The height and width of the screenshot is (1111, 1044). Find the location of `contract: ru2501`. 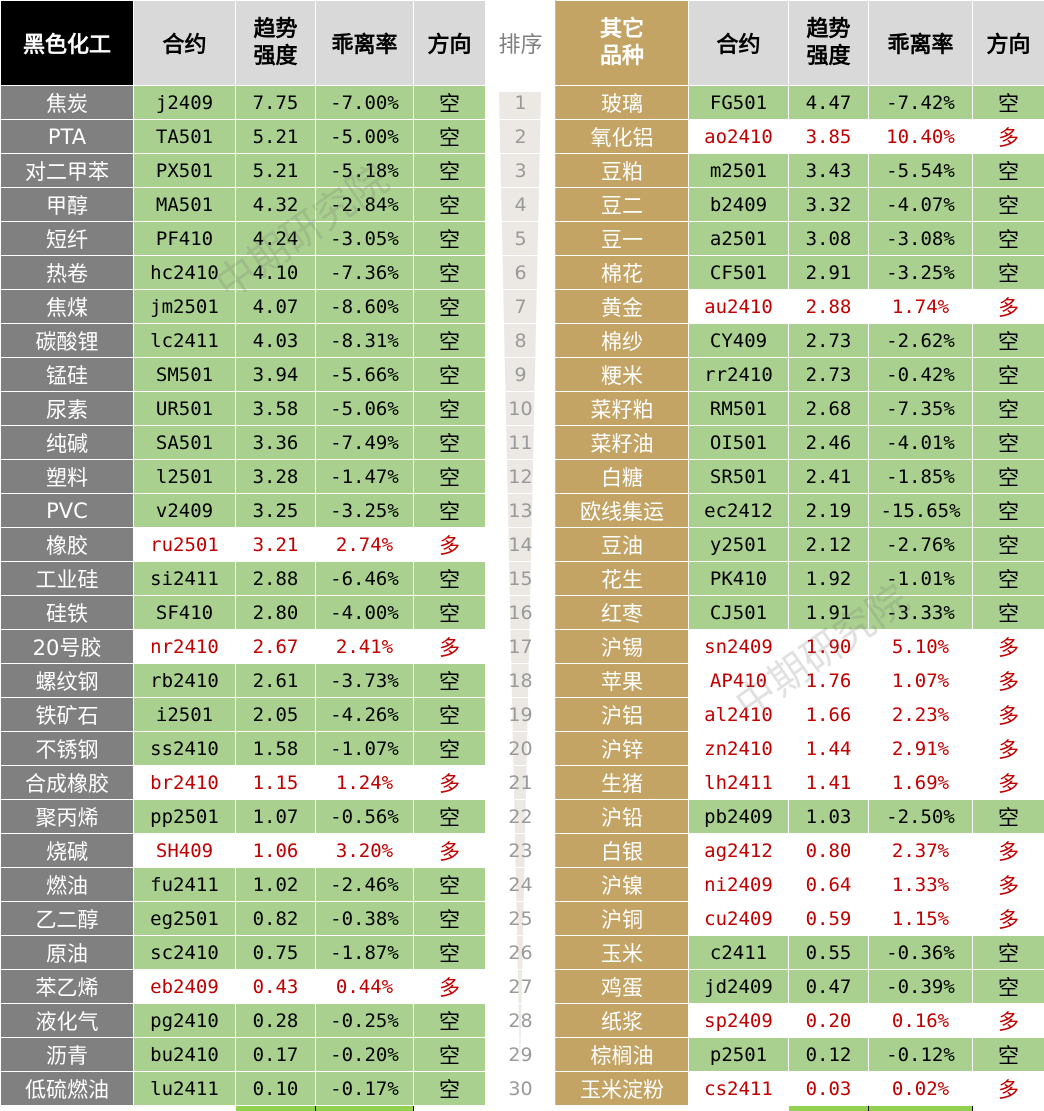

contract: ru2501 is located at coordinates (184, 544).